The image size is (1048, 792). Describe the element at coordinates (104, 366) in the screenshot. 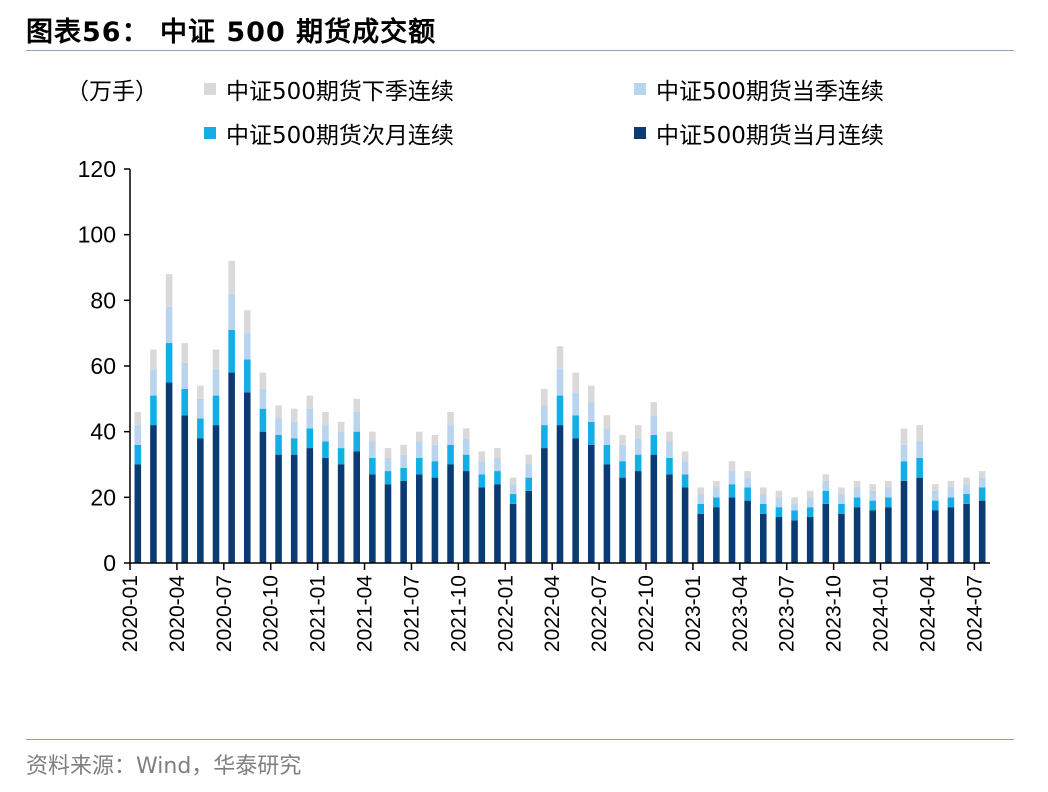

I see `y-axis: 0 20 40 60 80 100 120` at that location.